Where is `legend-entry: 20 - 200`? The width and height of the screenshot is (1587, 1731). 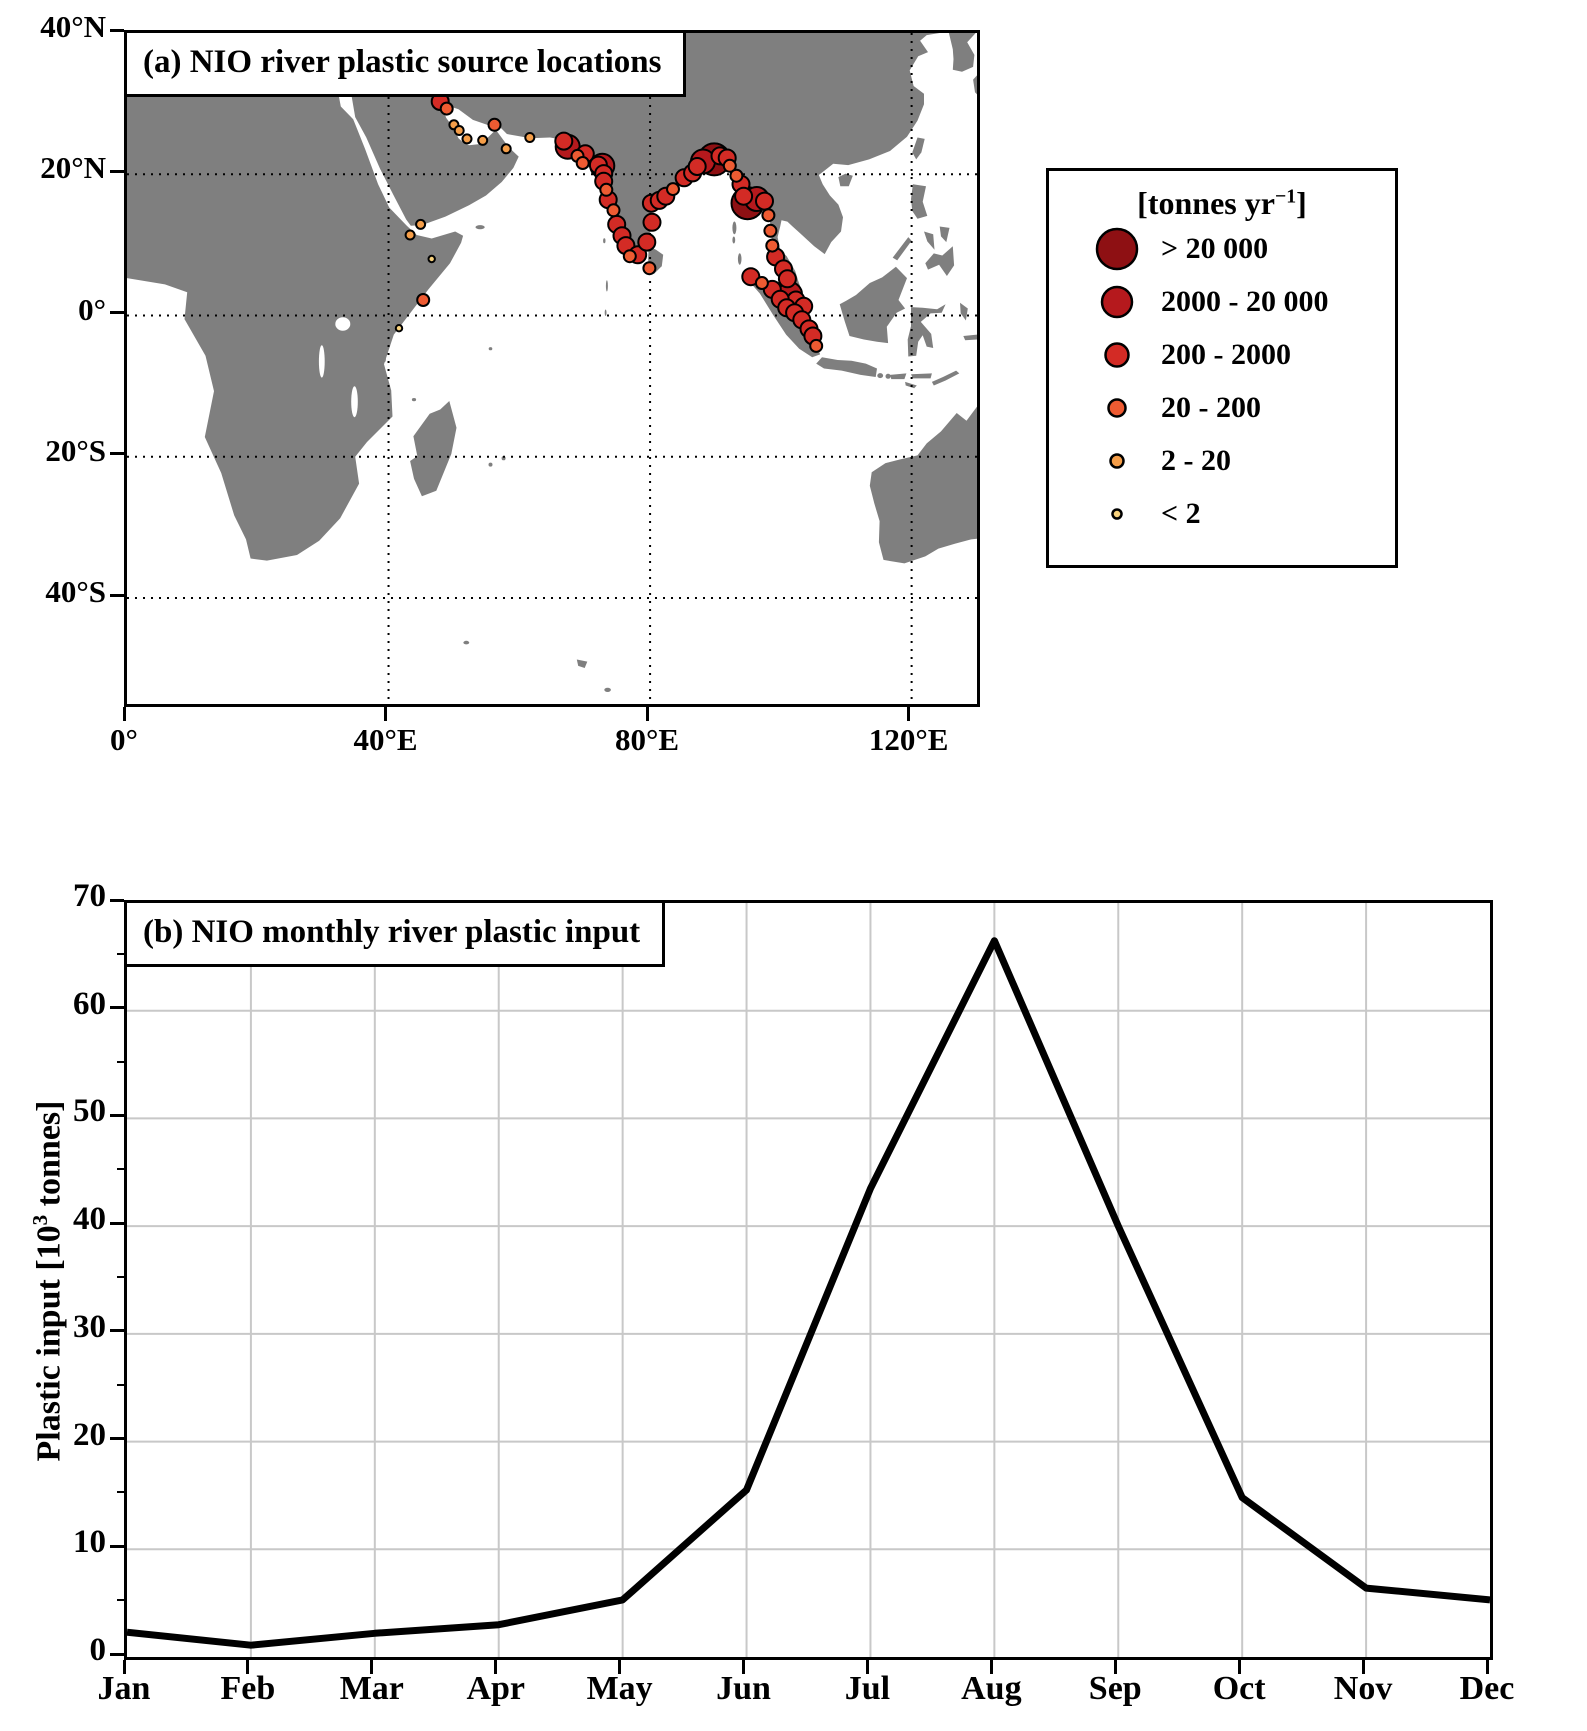
legend-entry: 20 - 200 is located at coordinates (1222, 407).